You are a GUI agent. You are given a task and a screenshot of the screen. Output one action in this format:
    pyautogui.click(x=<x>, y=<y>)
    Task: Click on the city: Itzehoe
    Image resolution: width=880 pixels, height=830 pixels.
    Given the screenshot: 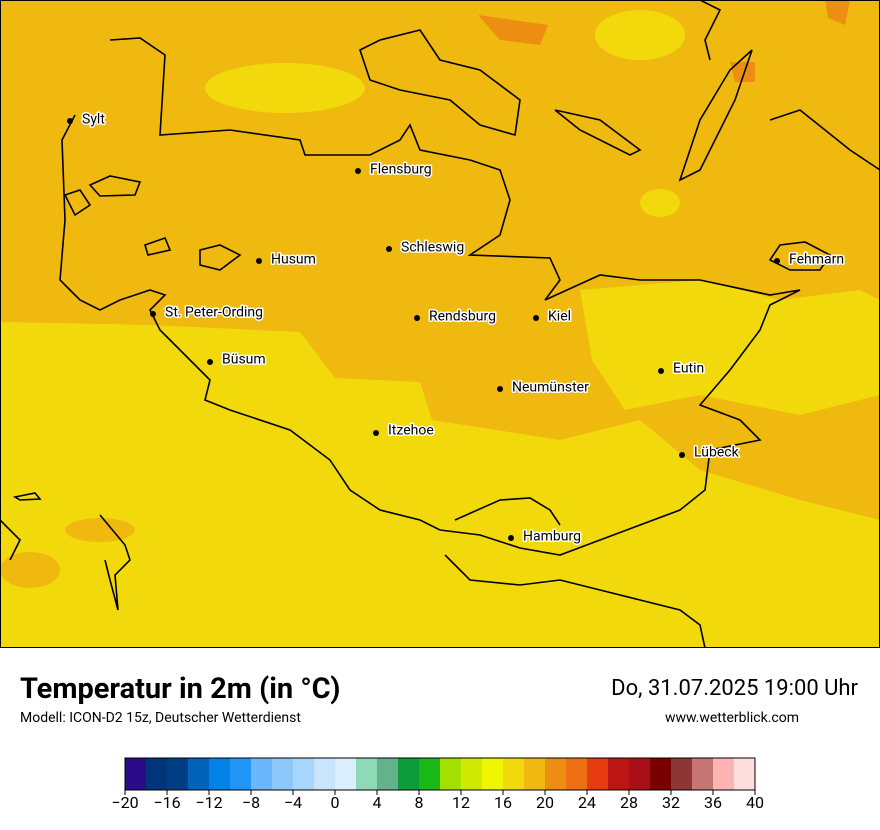 What is the action you would take?
    pyautogui.click(x=404, y=430)
    